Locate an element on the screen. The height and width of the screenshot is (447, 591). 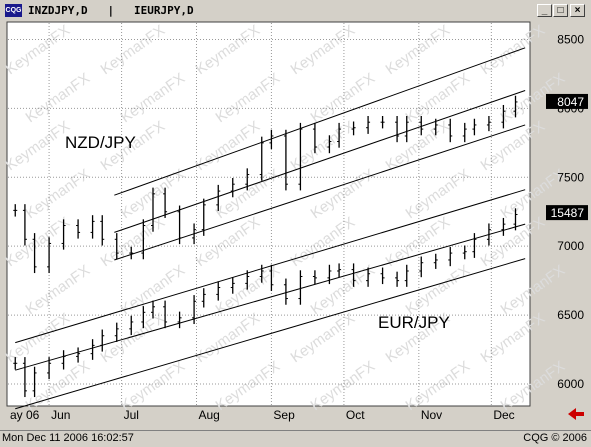
x-tick-label: ay 06 is located at coordinates (25, 415).